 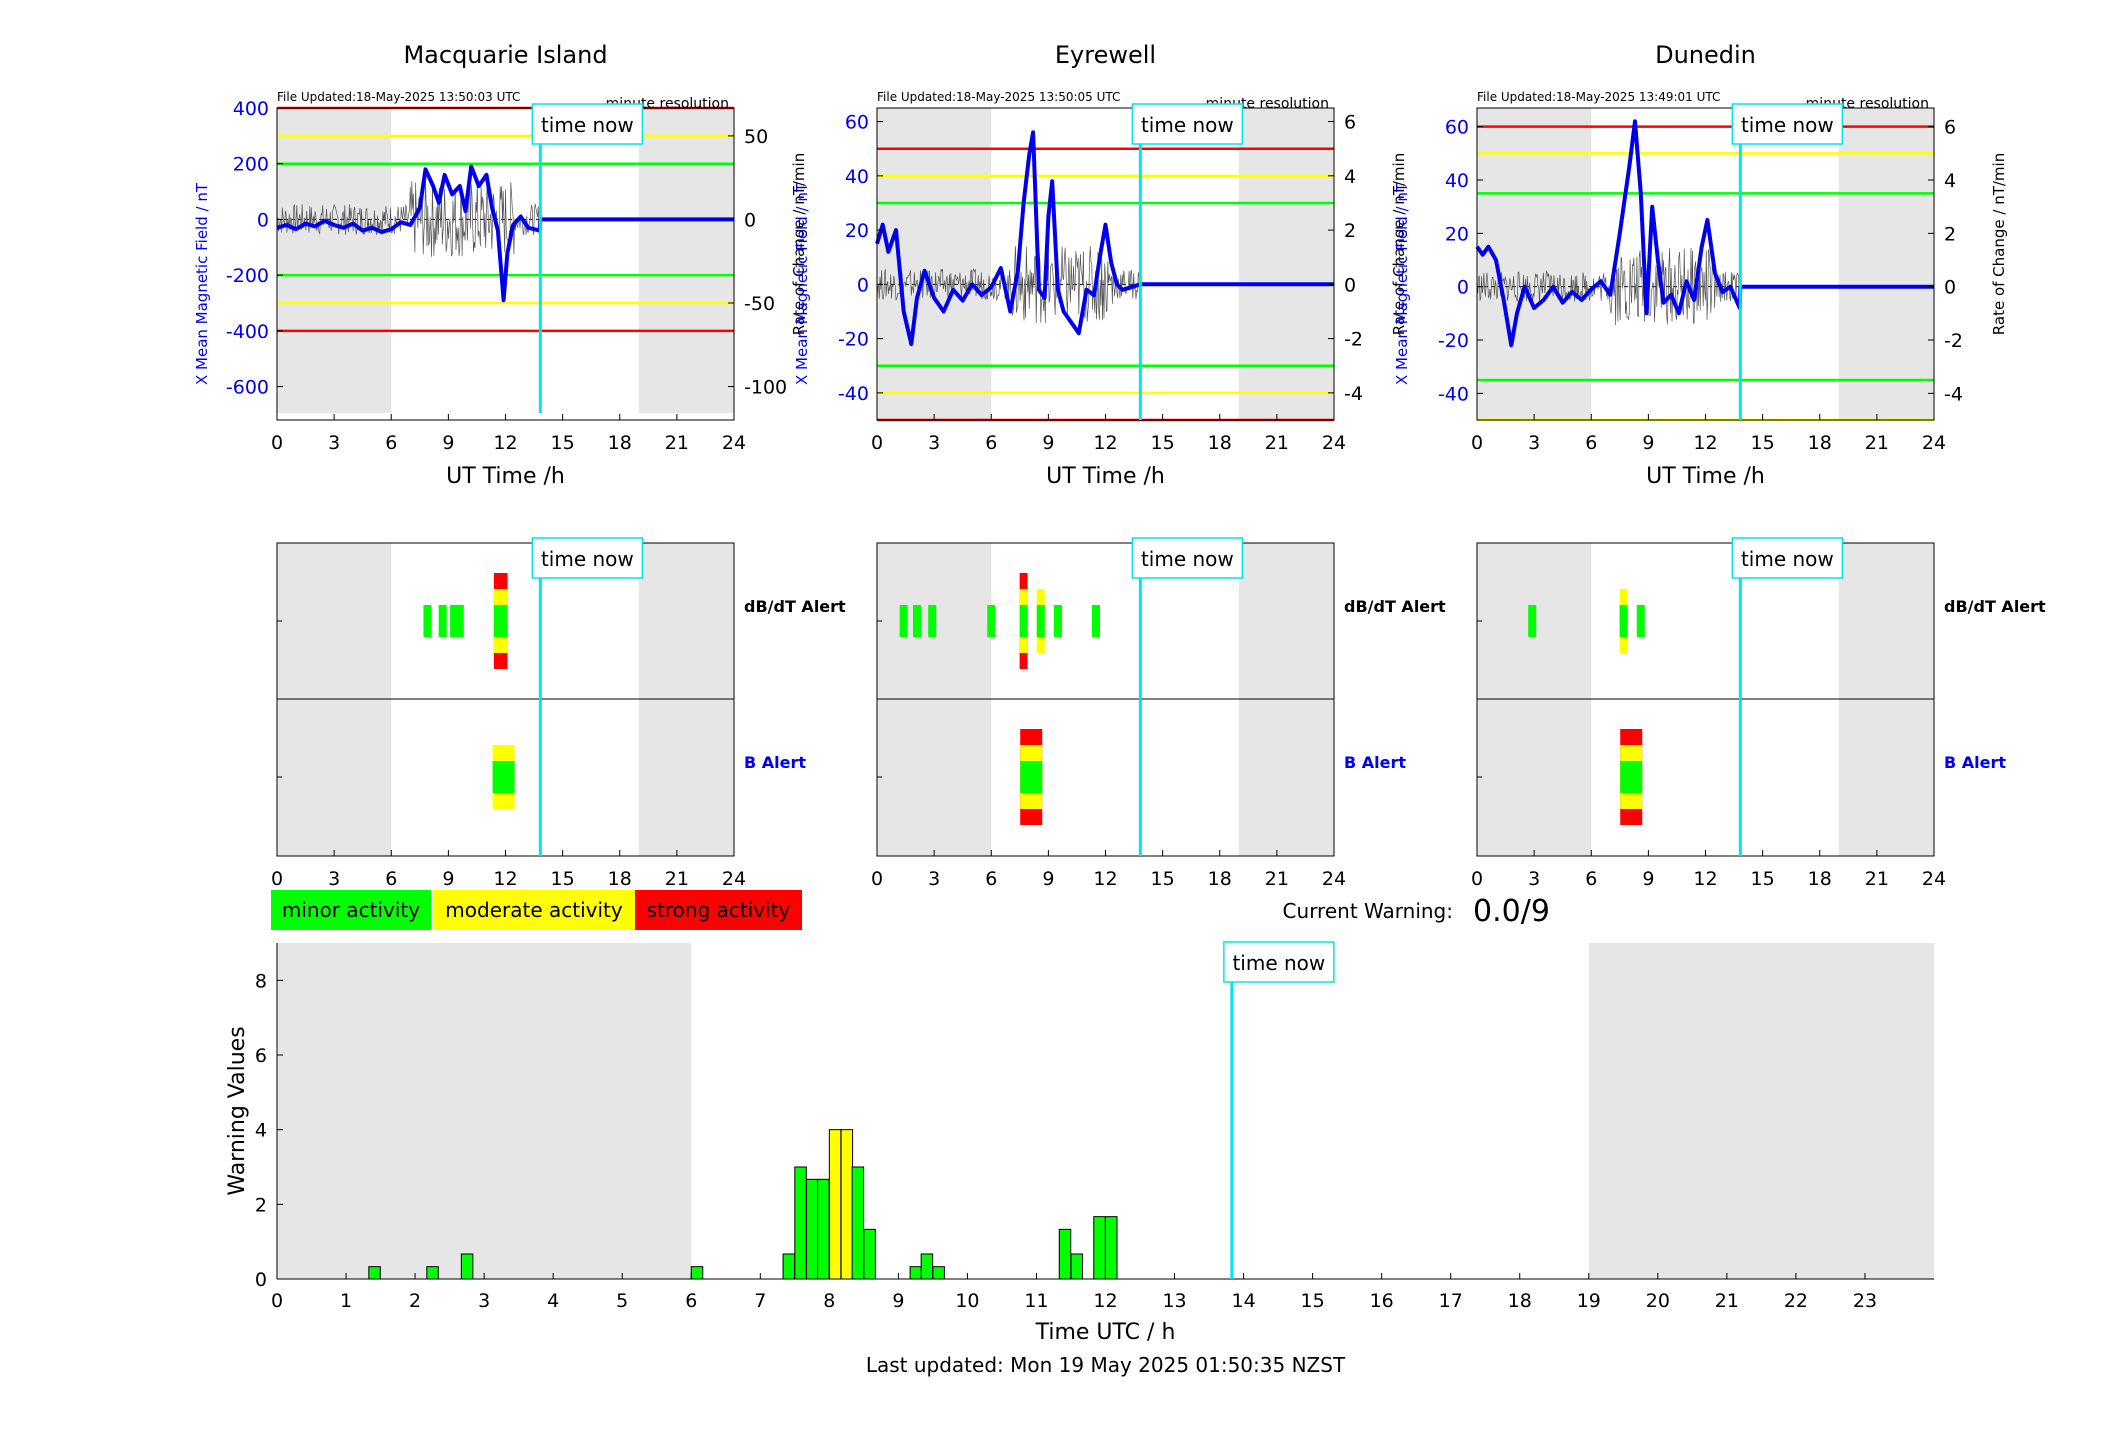 I want to click on file-updated-text: File Updated:18-May-2025 13:50:03 UTC, so click(x=398, y=97).